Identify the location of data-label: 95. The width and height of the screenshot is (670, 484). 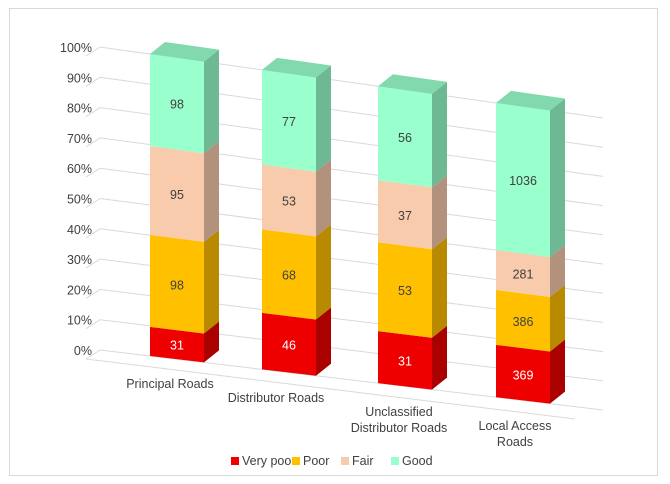
(177, 195).